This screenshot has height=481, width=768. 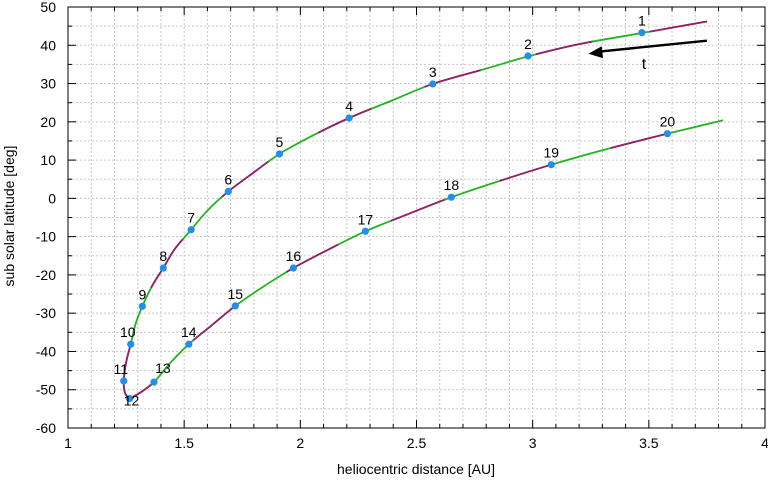 What do you see at coordinates (52, 198) in the screenshot?
I see `y-tick-label: 0` at bounding box center [52, 198].